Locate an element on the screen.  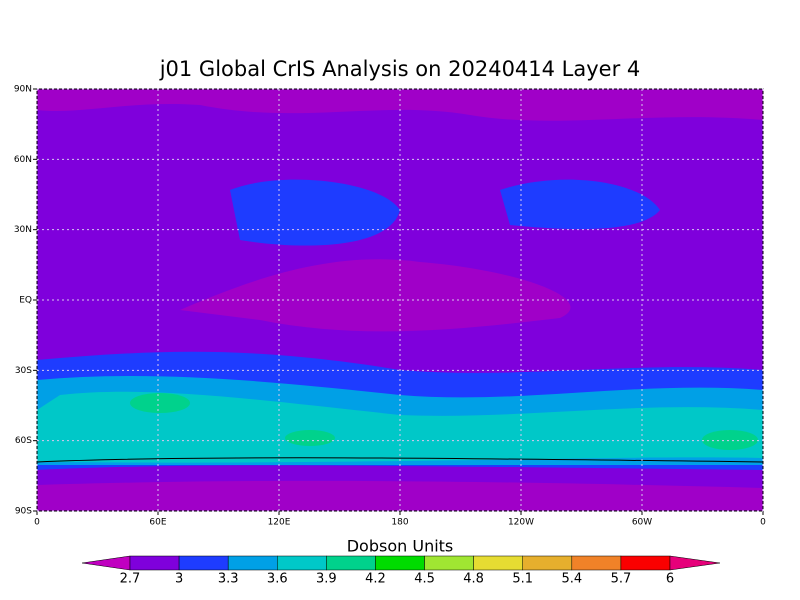
coastline is located at coordinates (400, 460).